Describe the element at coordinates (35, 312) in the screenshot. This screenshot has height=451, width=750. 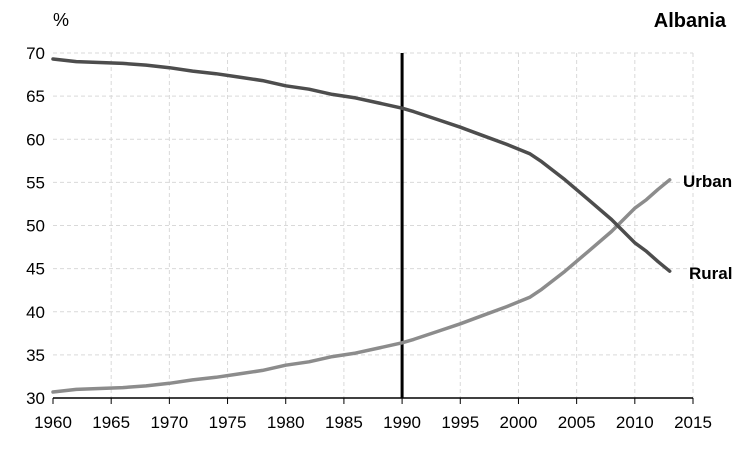
I see `y-tick-label-40: 40` at that location.